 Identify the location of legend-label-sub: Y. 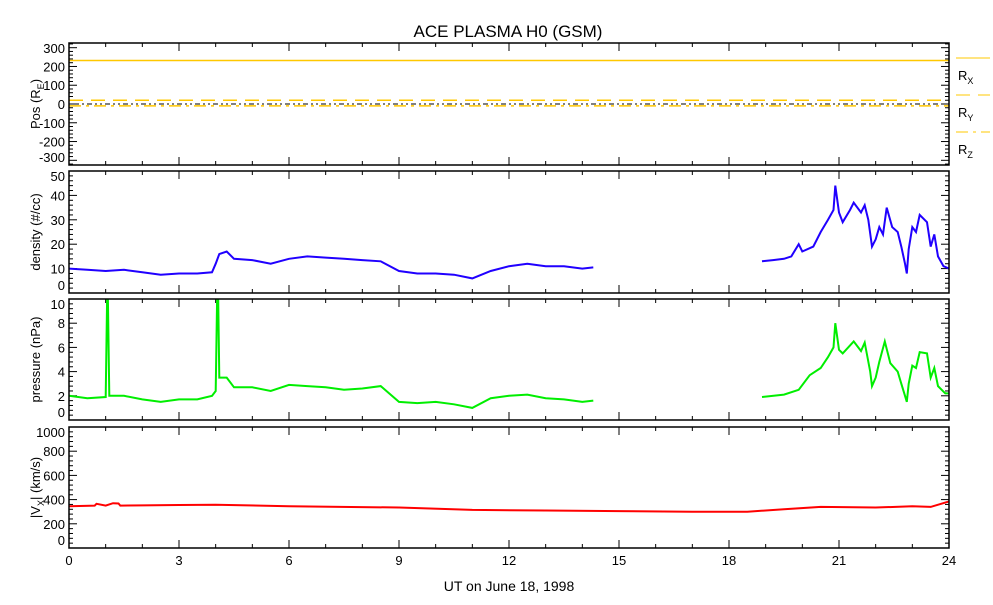
(970, 118).